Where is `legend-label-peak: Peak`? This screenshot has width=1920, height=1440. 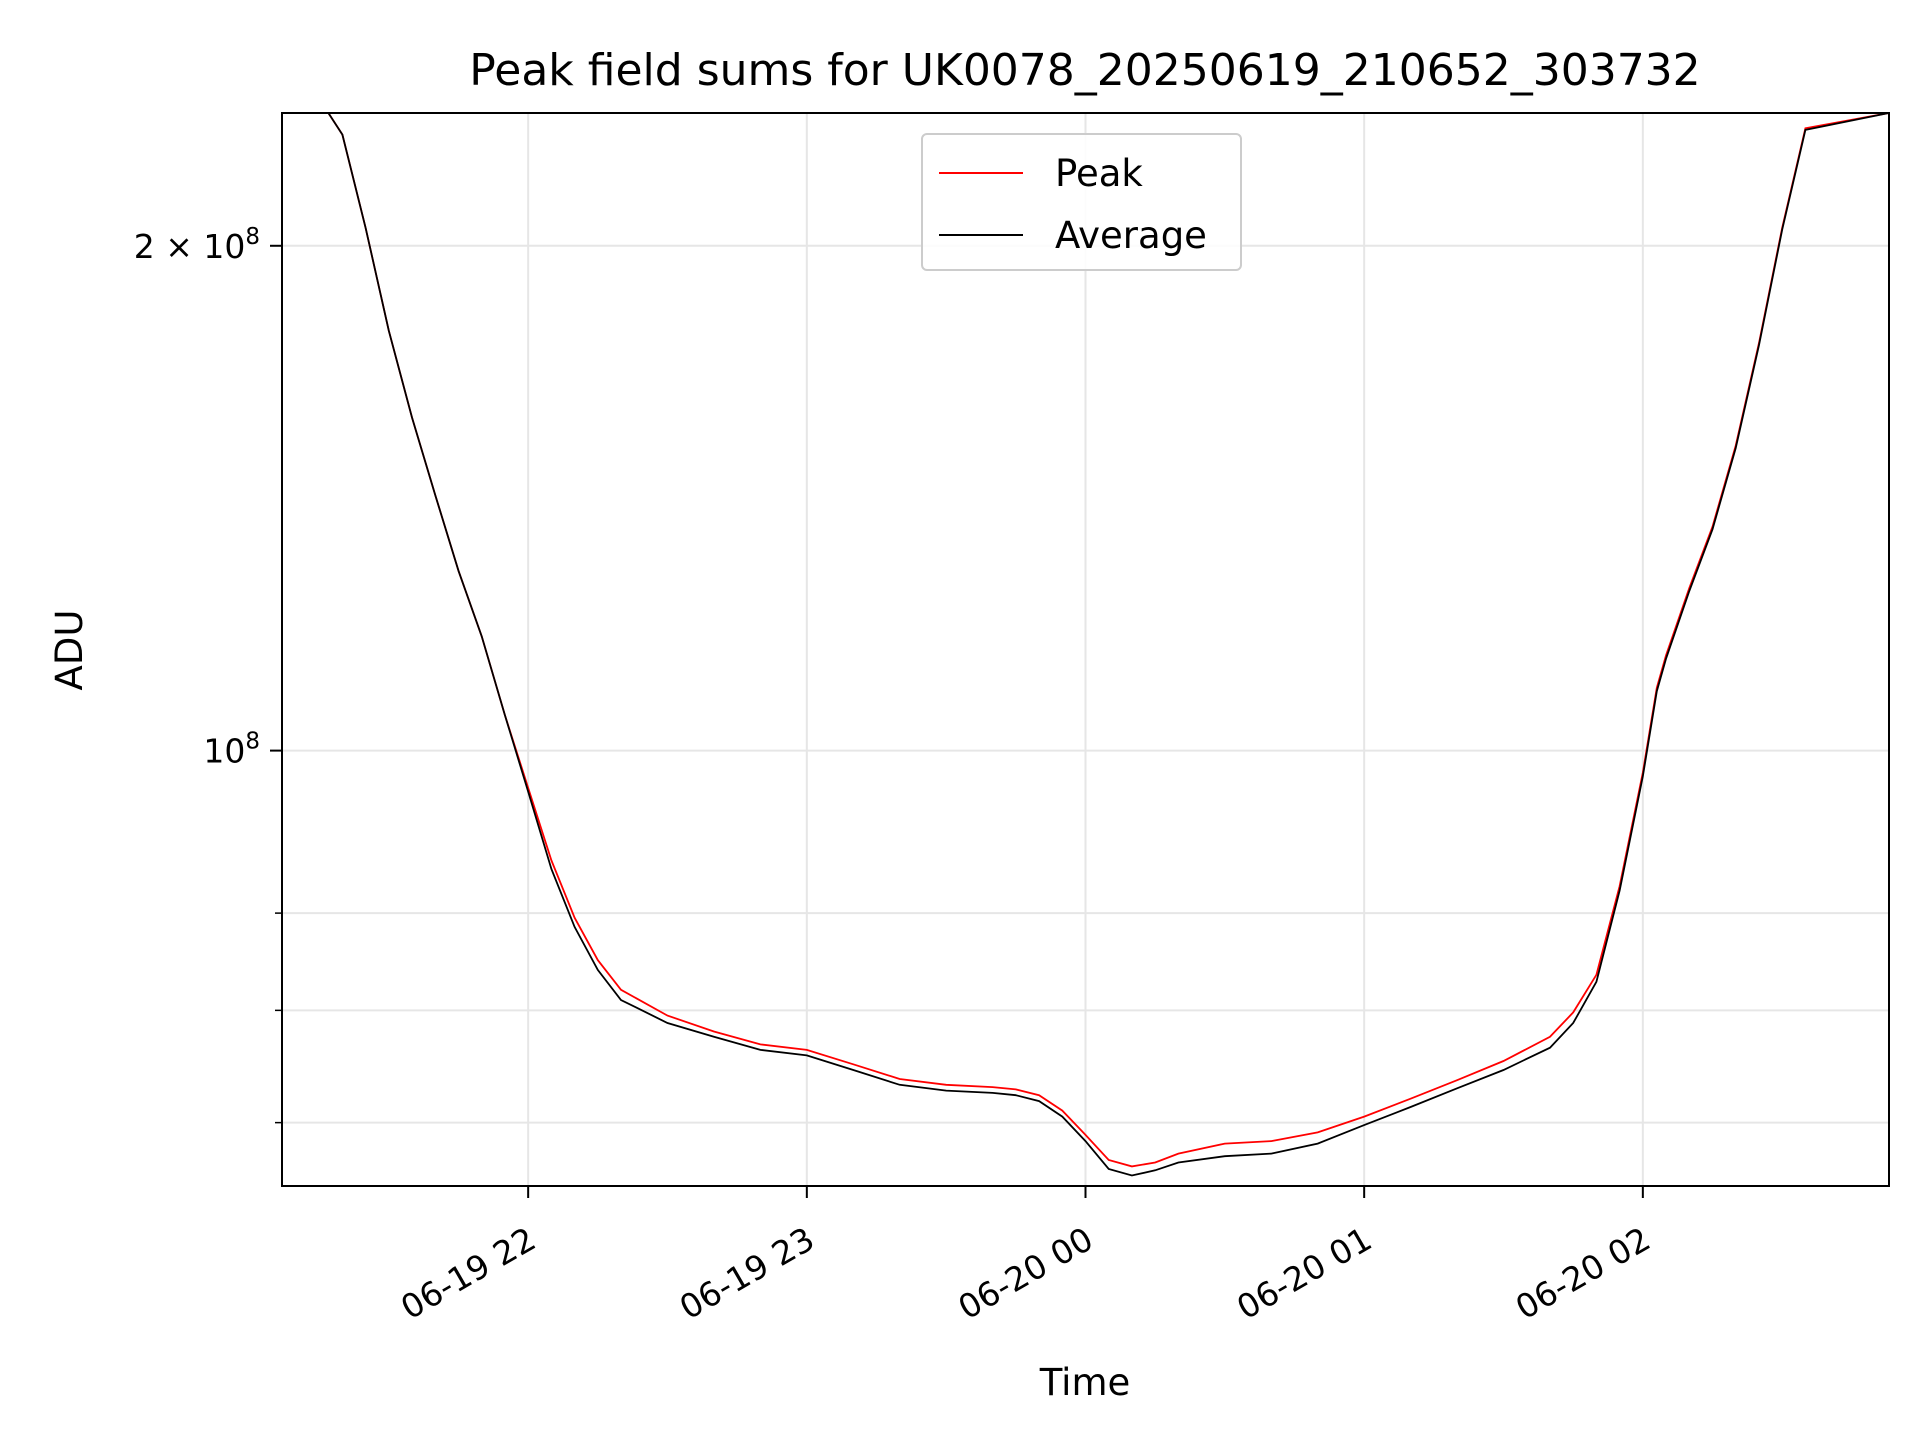
legend-label-peak: Peak is located at coordinates (1099, 173).